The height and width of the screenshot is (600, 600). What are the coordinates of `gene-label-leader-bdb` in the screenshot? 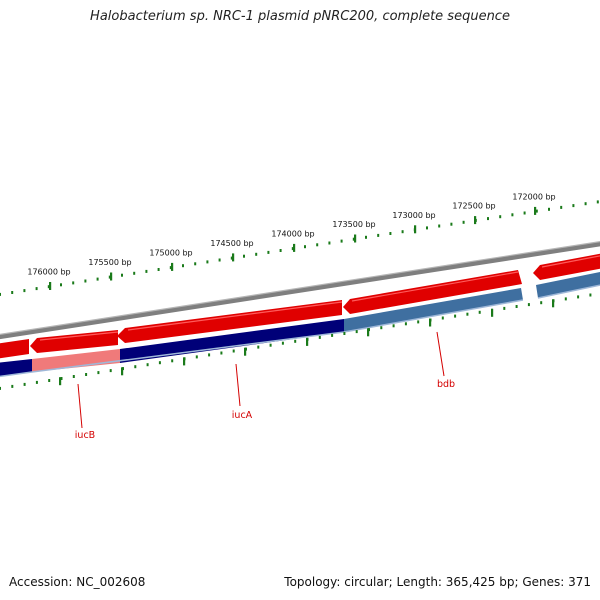 It's located at (440, 354).